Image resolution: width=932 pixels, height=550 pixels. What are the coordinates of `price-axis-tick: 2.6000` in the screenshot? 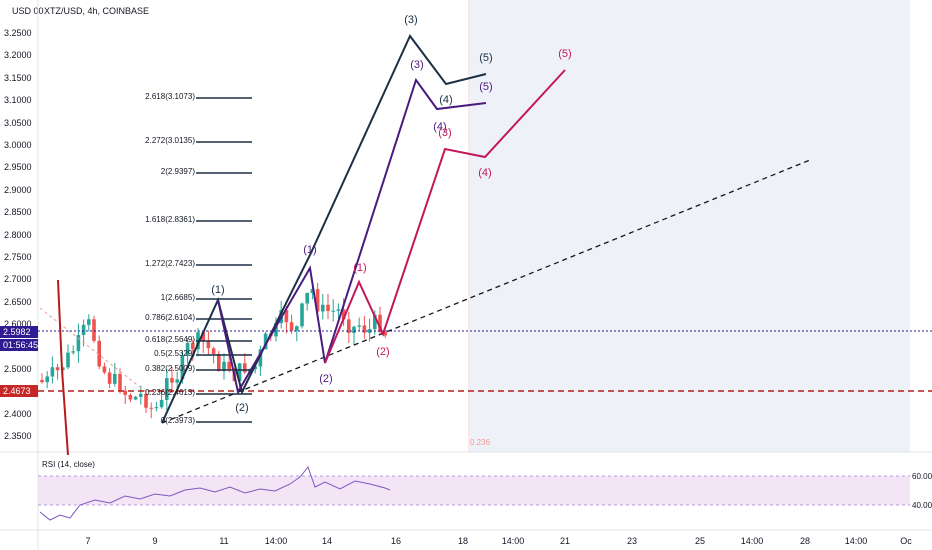 It's located at (18, 324).